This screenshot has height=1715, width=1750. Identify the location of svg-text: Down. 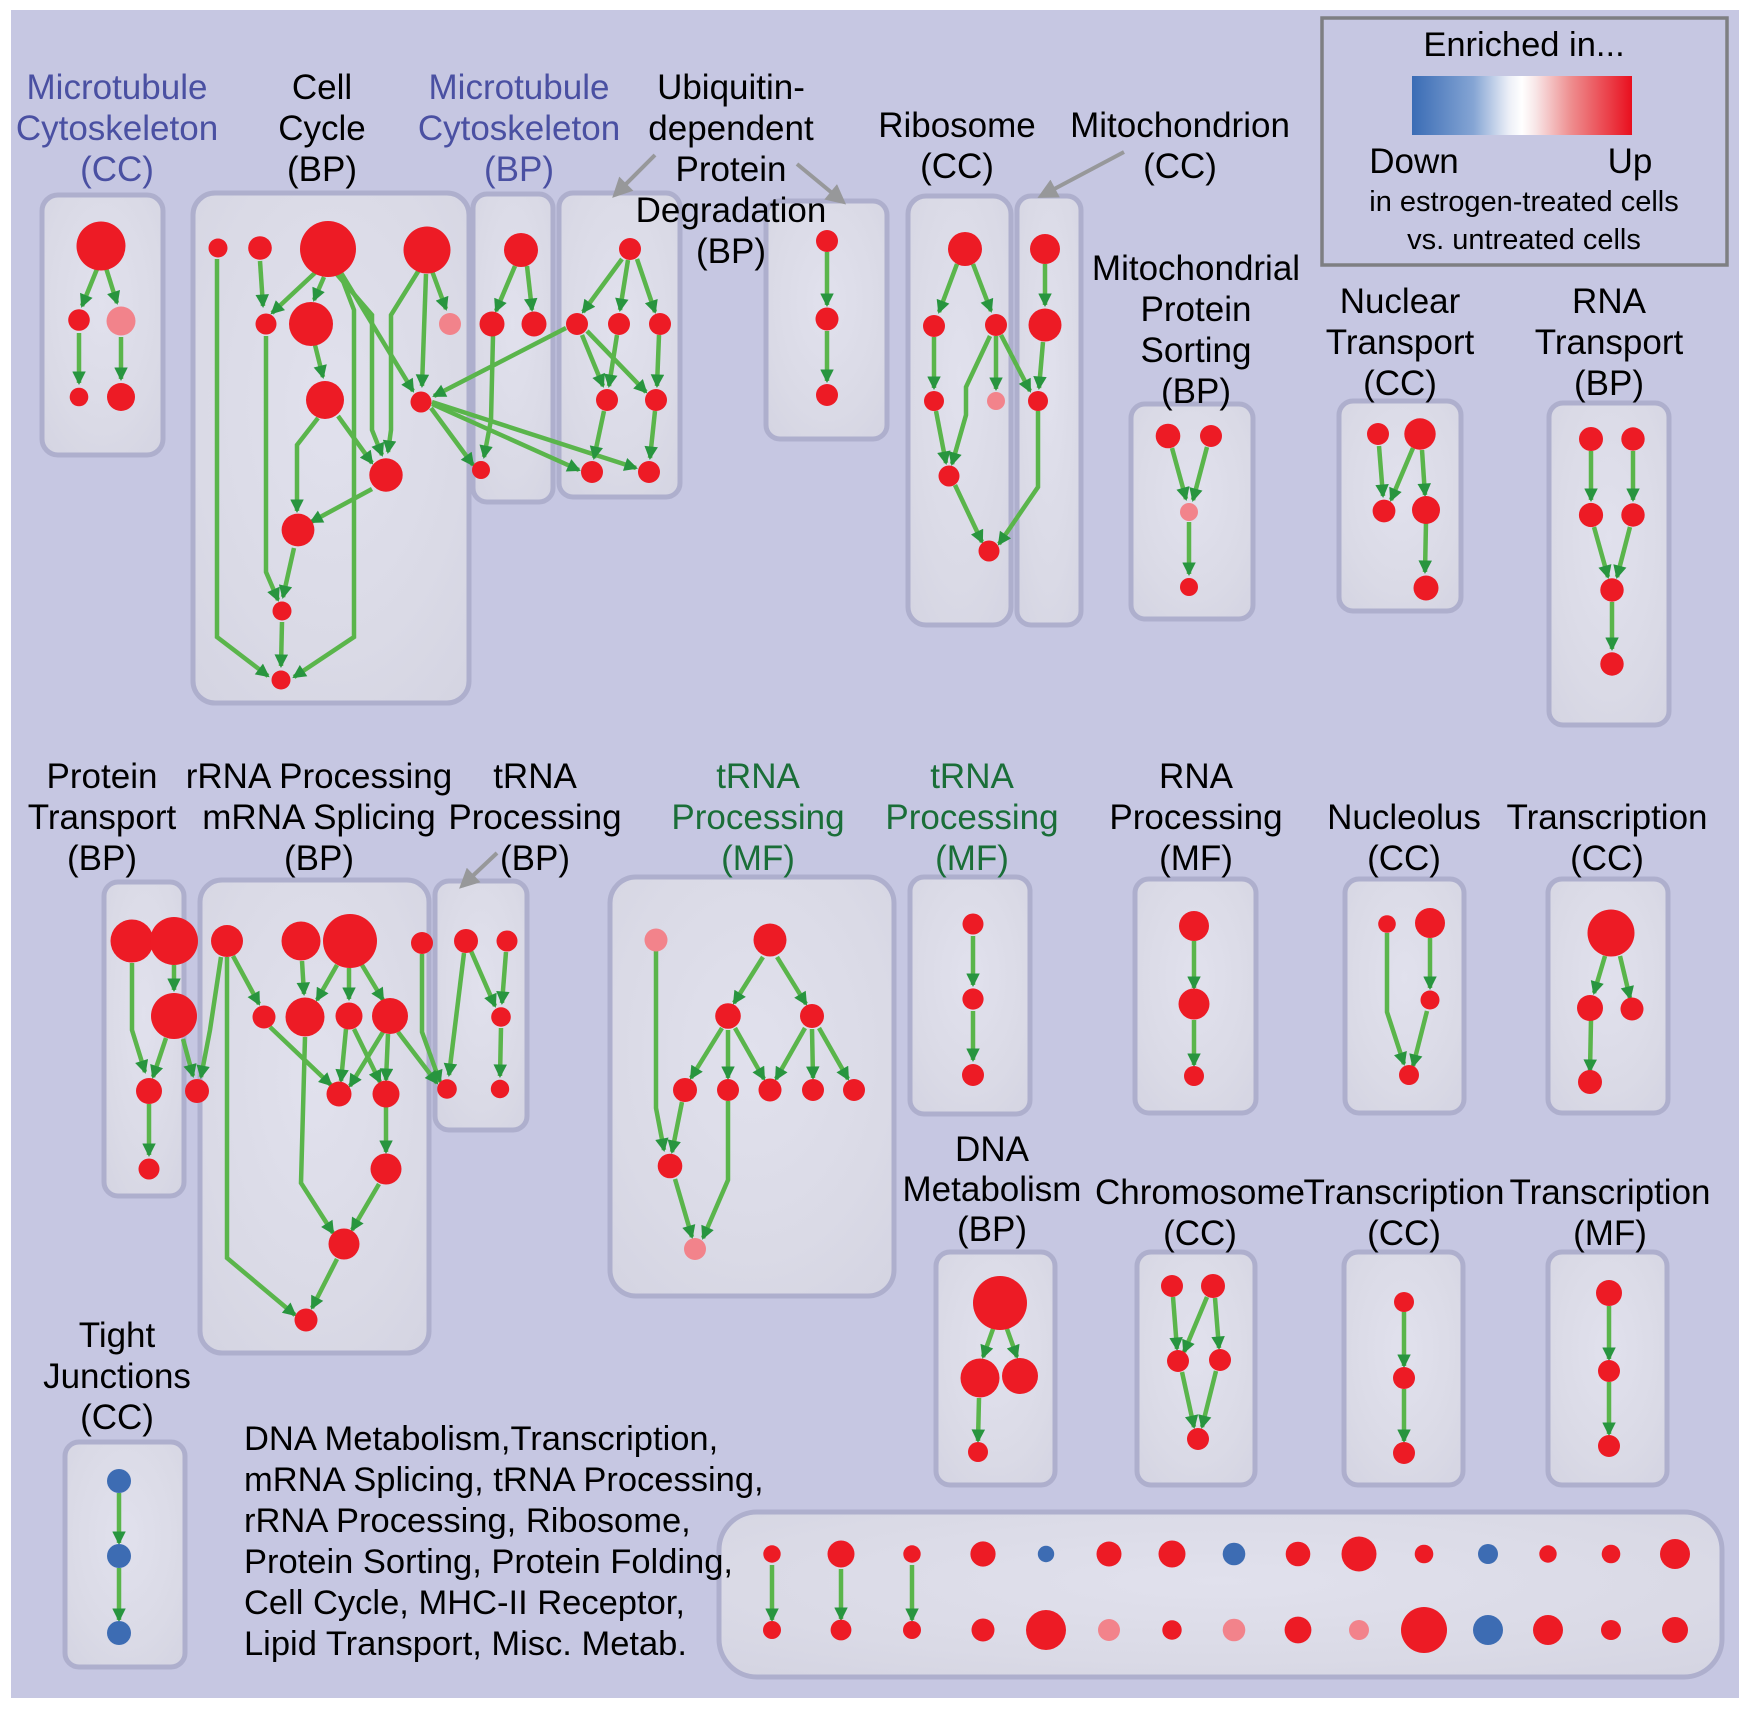
(1413, 161).